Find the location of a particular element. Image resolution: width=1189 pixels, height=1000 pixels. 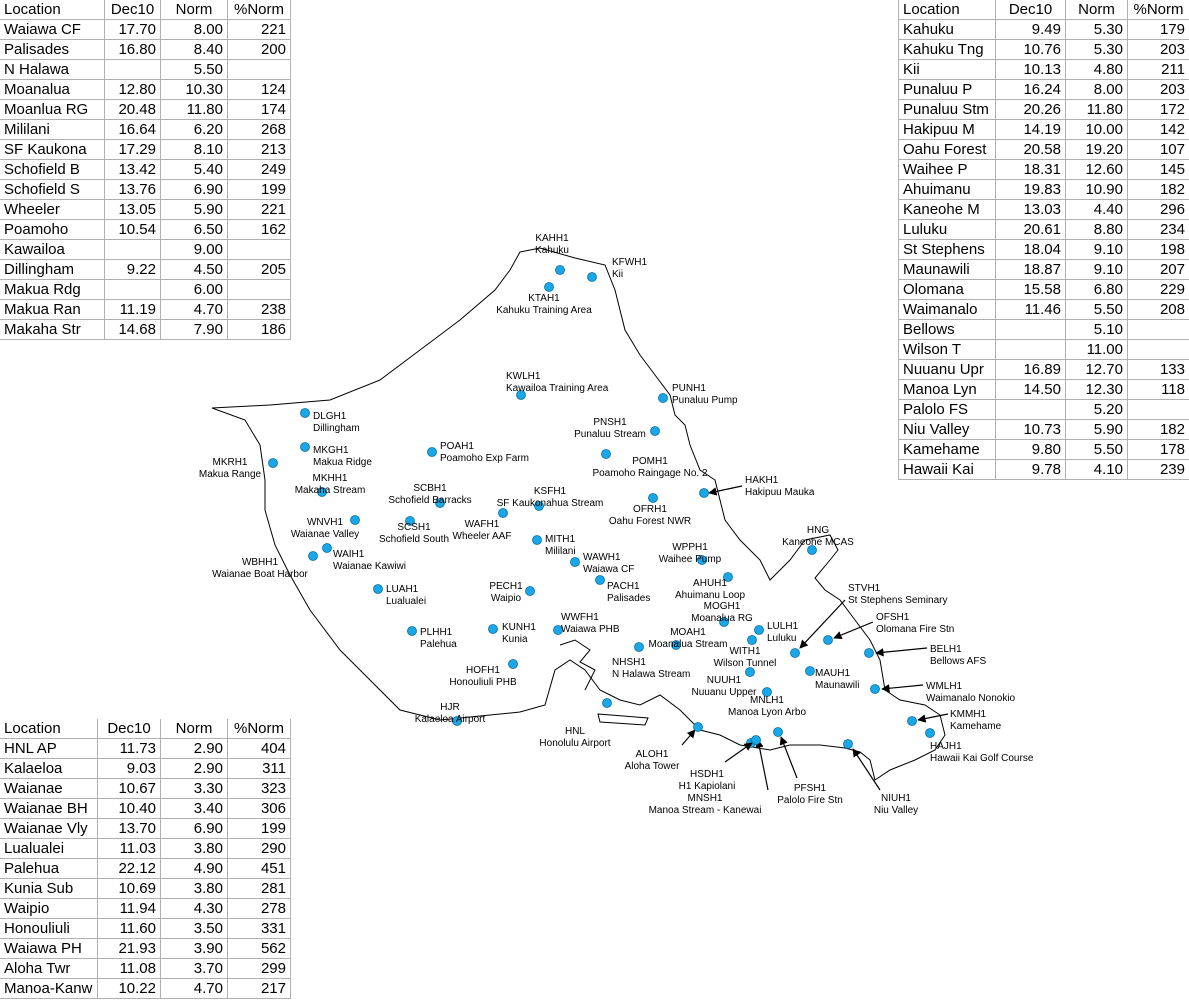

station-name: Kii is located at coordinates (617, 274).